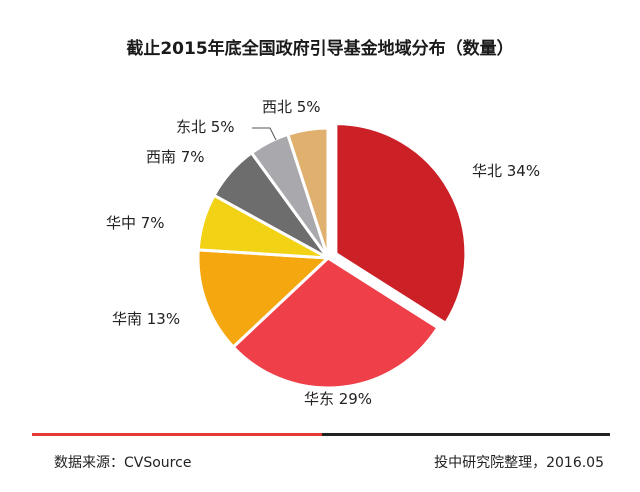 Image resolution: width=640 pixels, height=492 pixels. Describe the element at coordinates (146, 319) in the screenshot. I see `slice-label-华南: 华南 13%` at that location.